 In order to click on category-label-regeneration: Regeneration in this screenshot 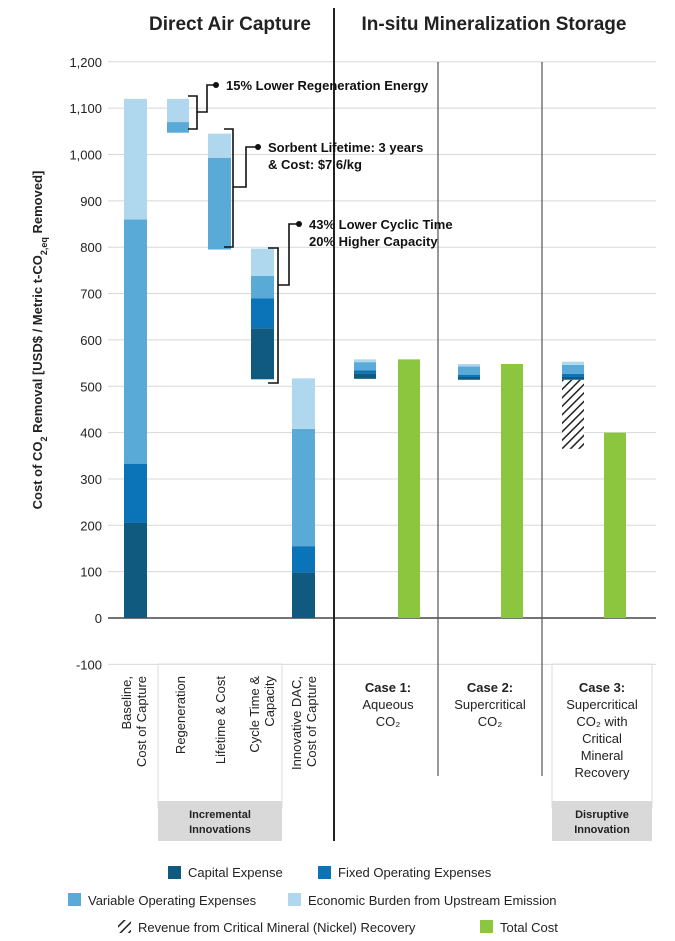, I will do `click(180, 715)`.